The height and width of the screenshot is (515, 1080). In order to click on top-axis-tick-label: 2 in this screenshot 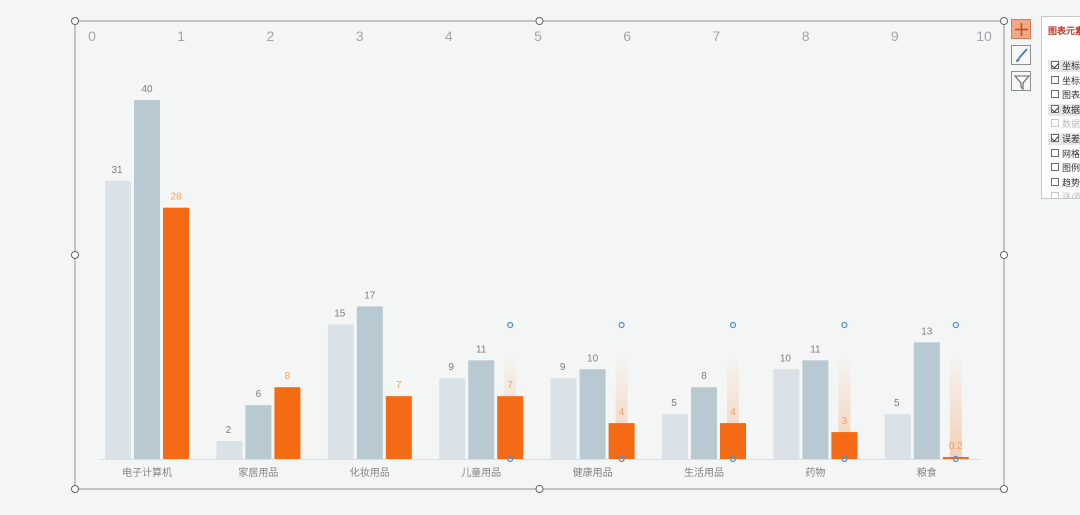, I will do `click(271, 36)`.